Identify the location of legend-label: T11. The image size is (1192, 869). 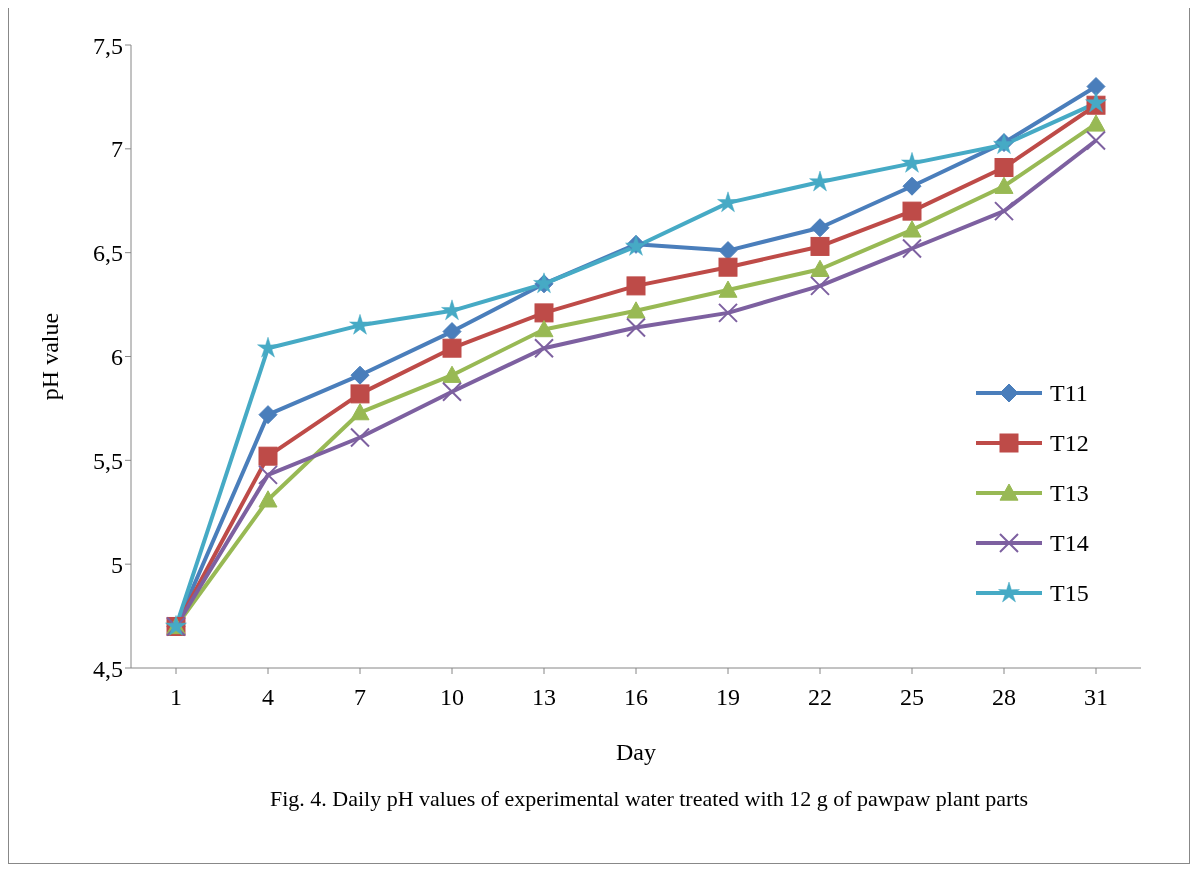
(1069, 393).